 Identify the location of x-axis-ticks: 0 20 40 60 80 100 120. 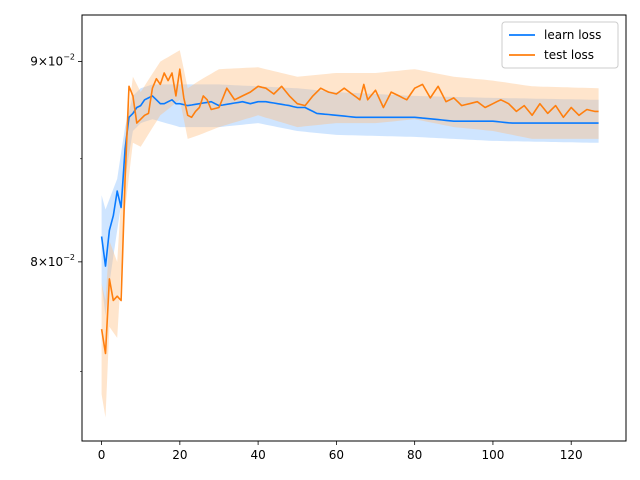
(340, 451).